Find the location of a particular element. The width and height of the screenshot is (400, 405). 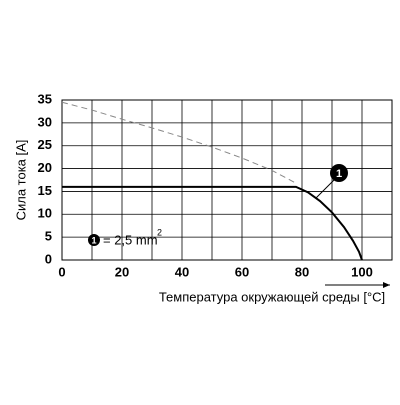

callout-label: 1 is located at coordinates (339, 174).